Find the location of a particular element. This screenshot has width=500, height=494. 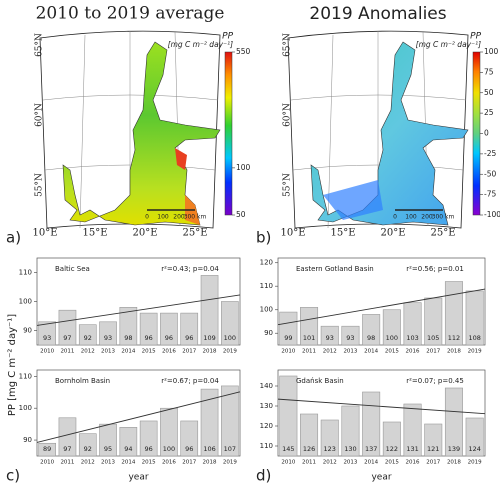

y-tick-label: 120 is located at coordinates (266, 263).